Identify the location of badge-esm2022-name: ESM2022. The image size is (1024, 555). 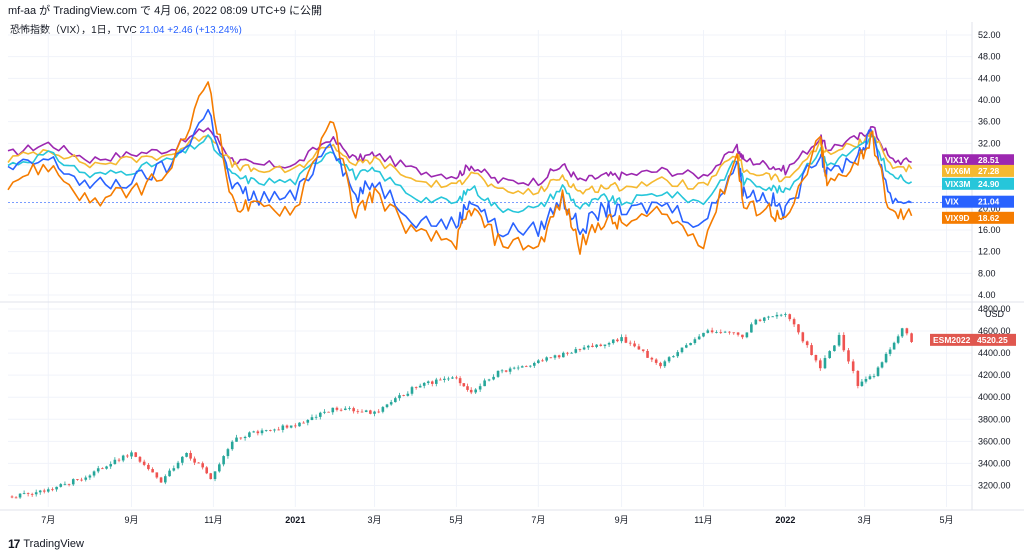
(952, 340).